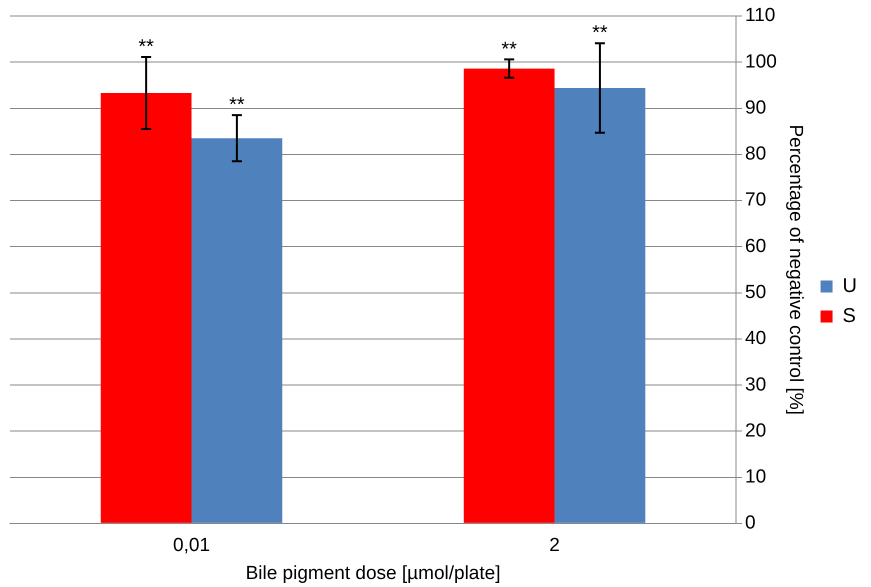 The width and height of the screenshot is (871, 587). I want to click on x-tick-label: 2, so click(554, 545).